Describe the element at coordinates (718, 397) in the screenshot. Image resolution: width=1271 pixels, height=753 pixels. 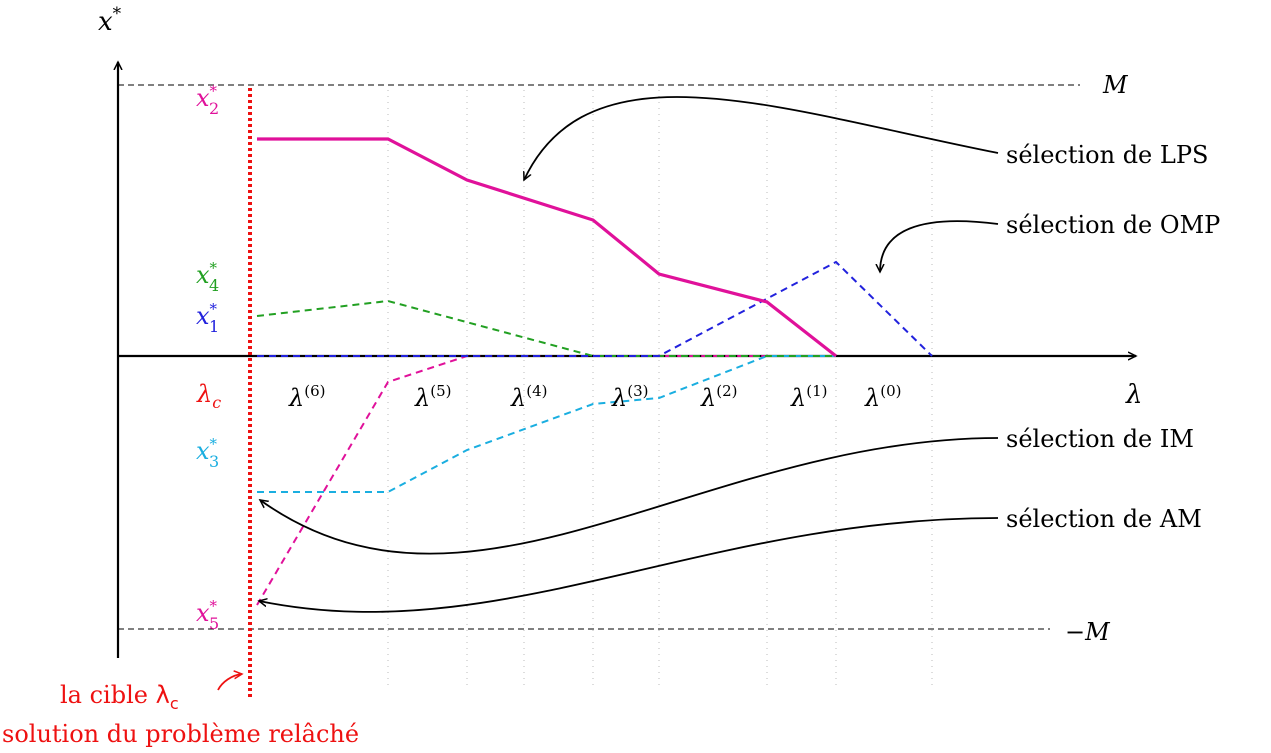
I see `lambda-tick-label: λ(2)` at that location.